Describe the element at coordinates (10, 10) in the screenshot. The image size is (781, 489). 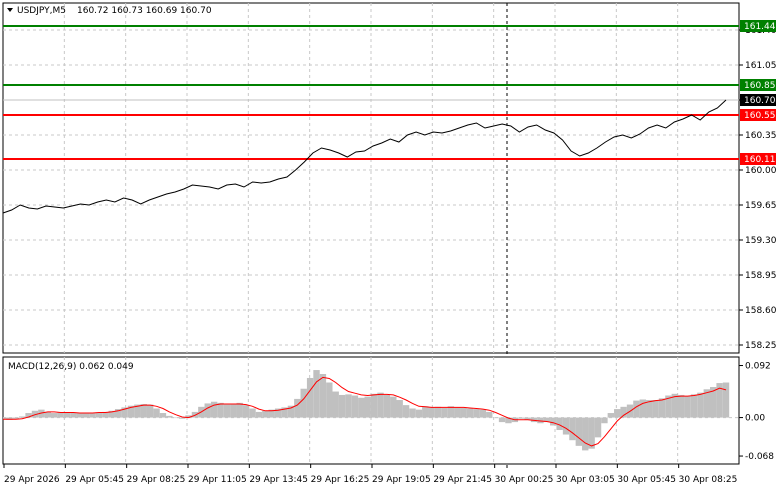
I see `symbol-dropdown-icon` at that location.